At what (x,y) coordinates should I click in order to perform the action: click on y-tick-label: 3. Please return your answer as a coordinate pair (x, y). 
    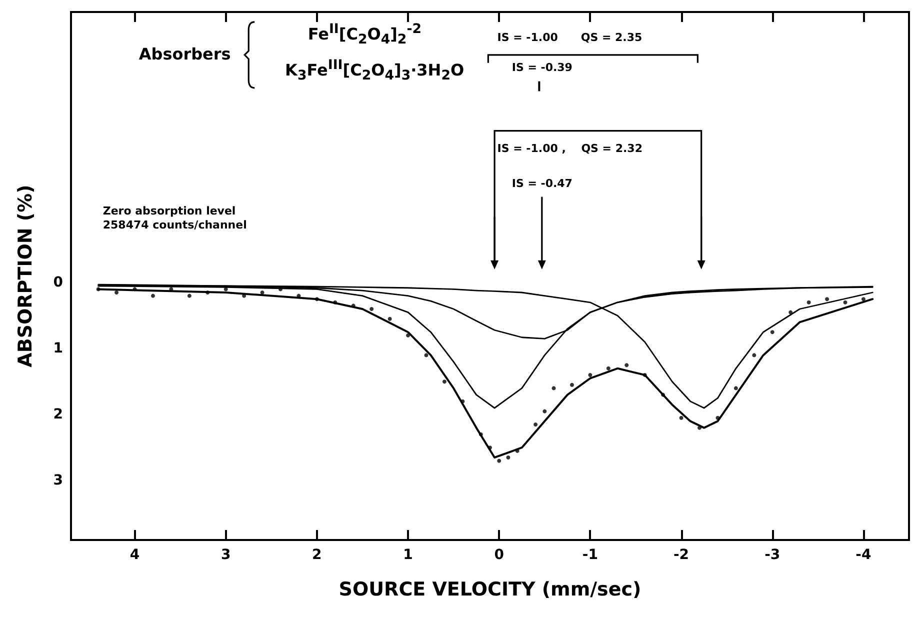
    Looking at the image, I should click on (58, 480).